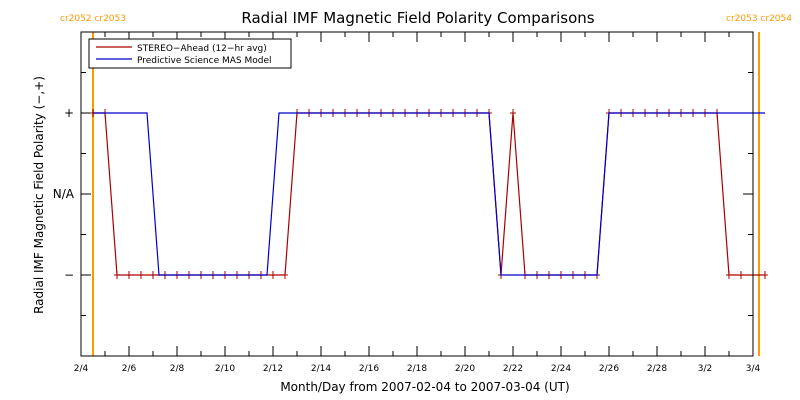 This screenshot has width=800, height=400. What do you see at coordinates (39, 195) in the screenshot?
I see `y-axis-label: Radial IMF Magnetic Field Polarity (−,+)` at bounding box center [39, 195].